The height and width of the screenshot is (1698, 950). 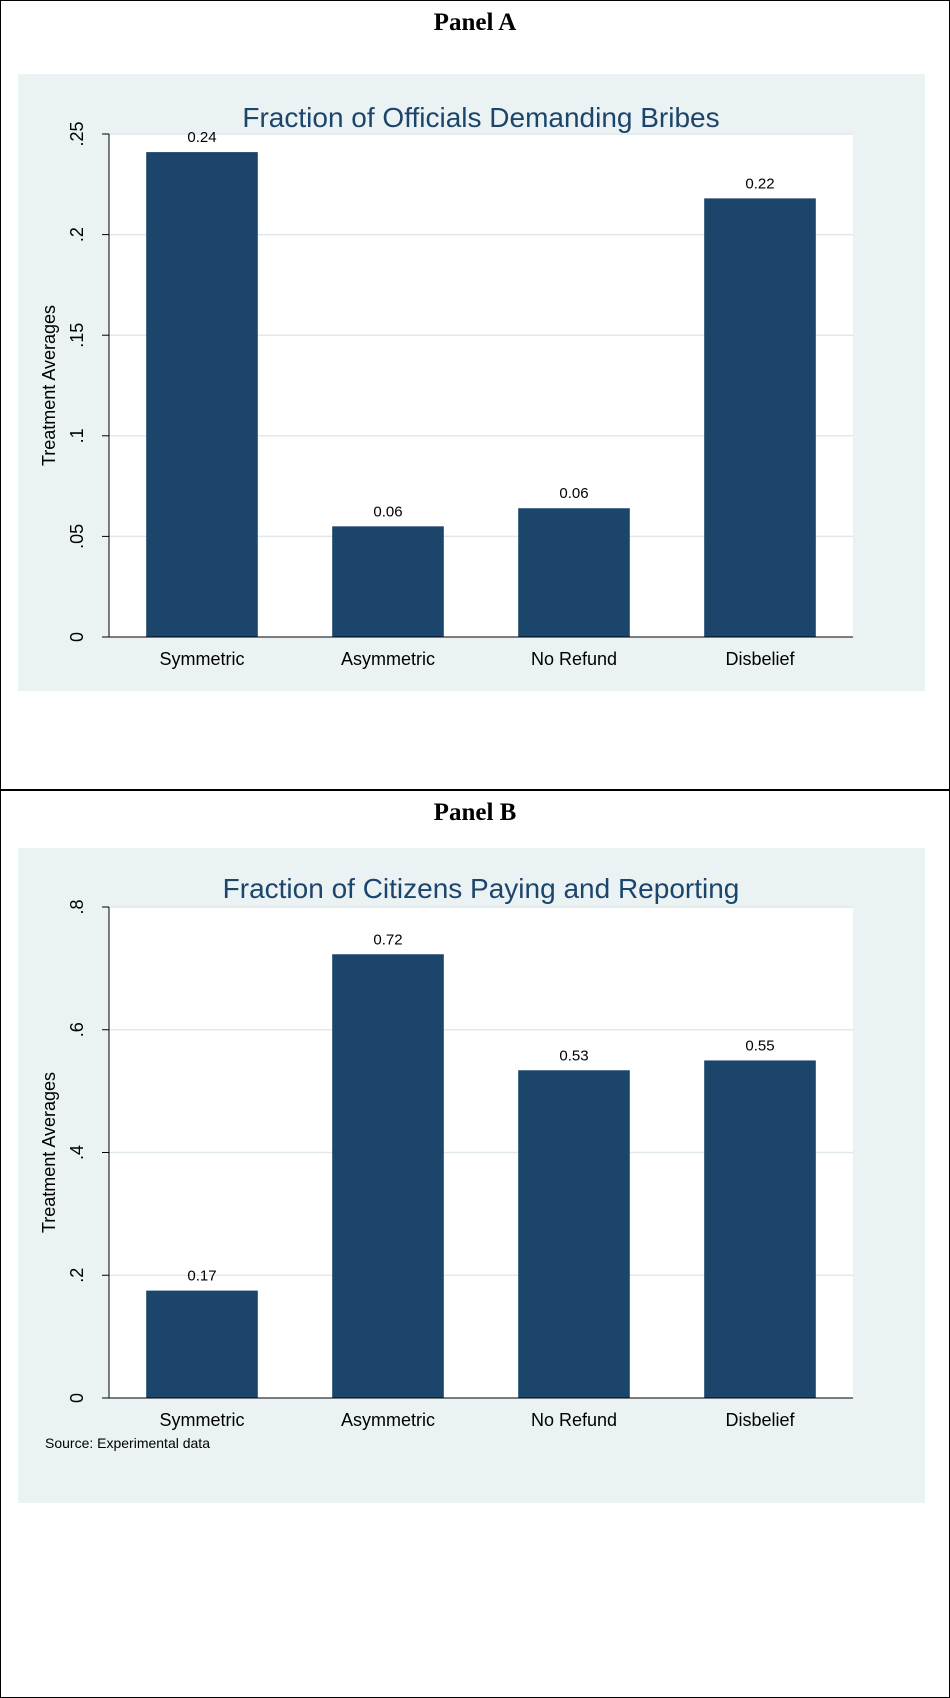 What do you see at coordinates (77, 637) in the screenshot?
I see `chart-a-y-tick-label: 0` at bounding box center [77, 637].